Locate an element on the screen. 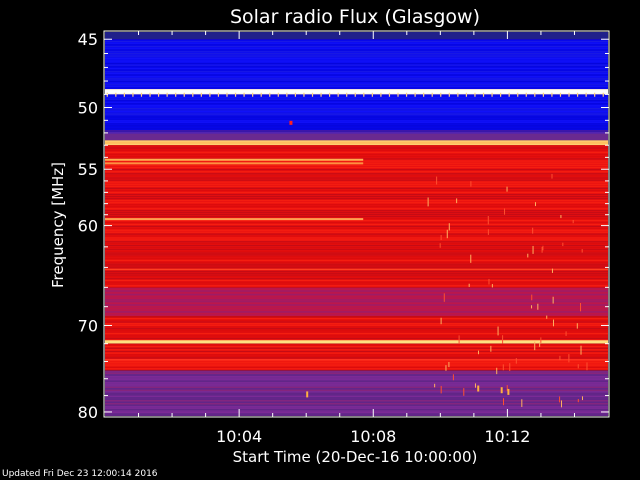  x-axis-label: Start Time (20-Dec-16 10:00:00) is located at coordinates (355, 457).